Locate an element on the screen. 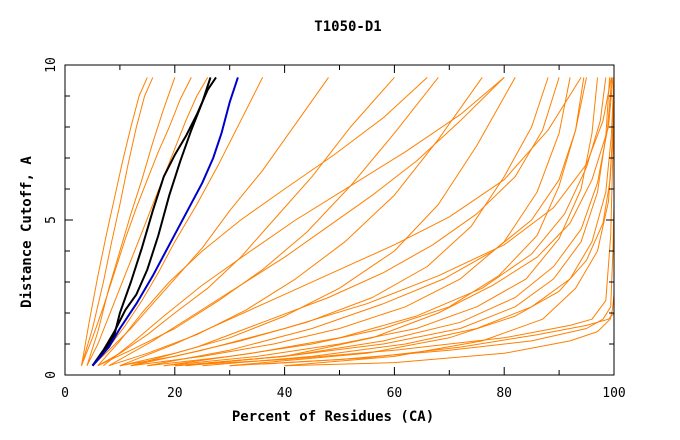 Image resolution: width=680 pixels, height=440 pixels. y-tick-label: 5 is located at coordinates (51, 220).